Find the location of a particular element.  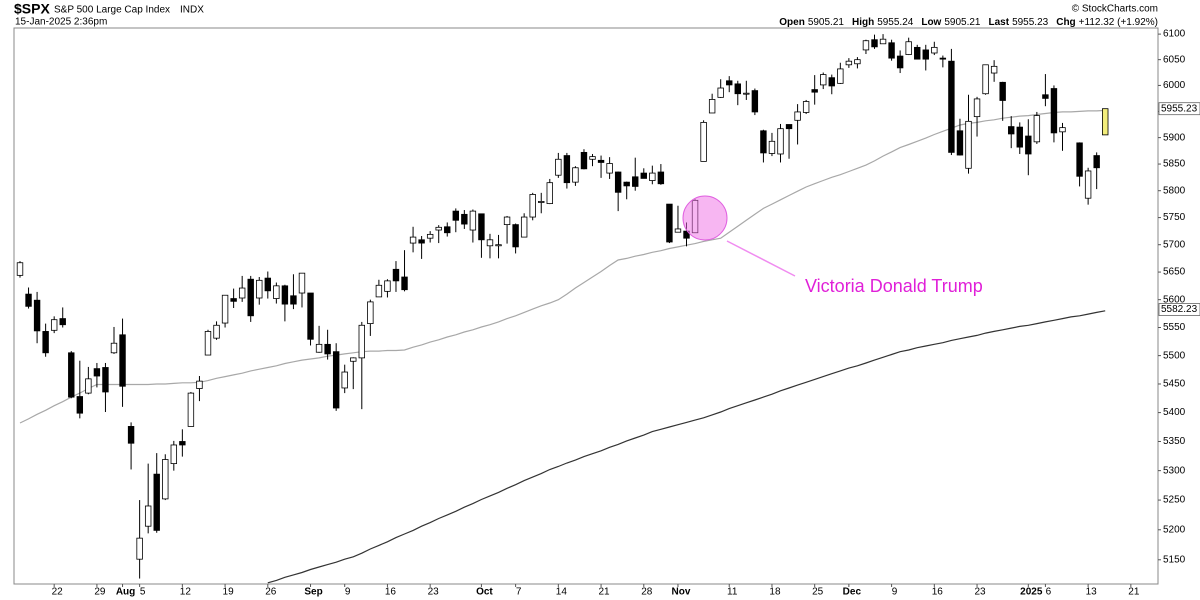

x-tick-label: 2025 is located at coordinates (1031, 592).